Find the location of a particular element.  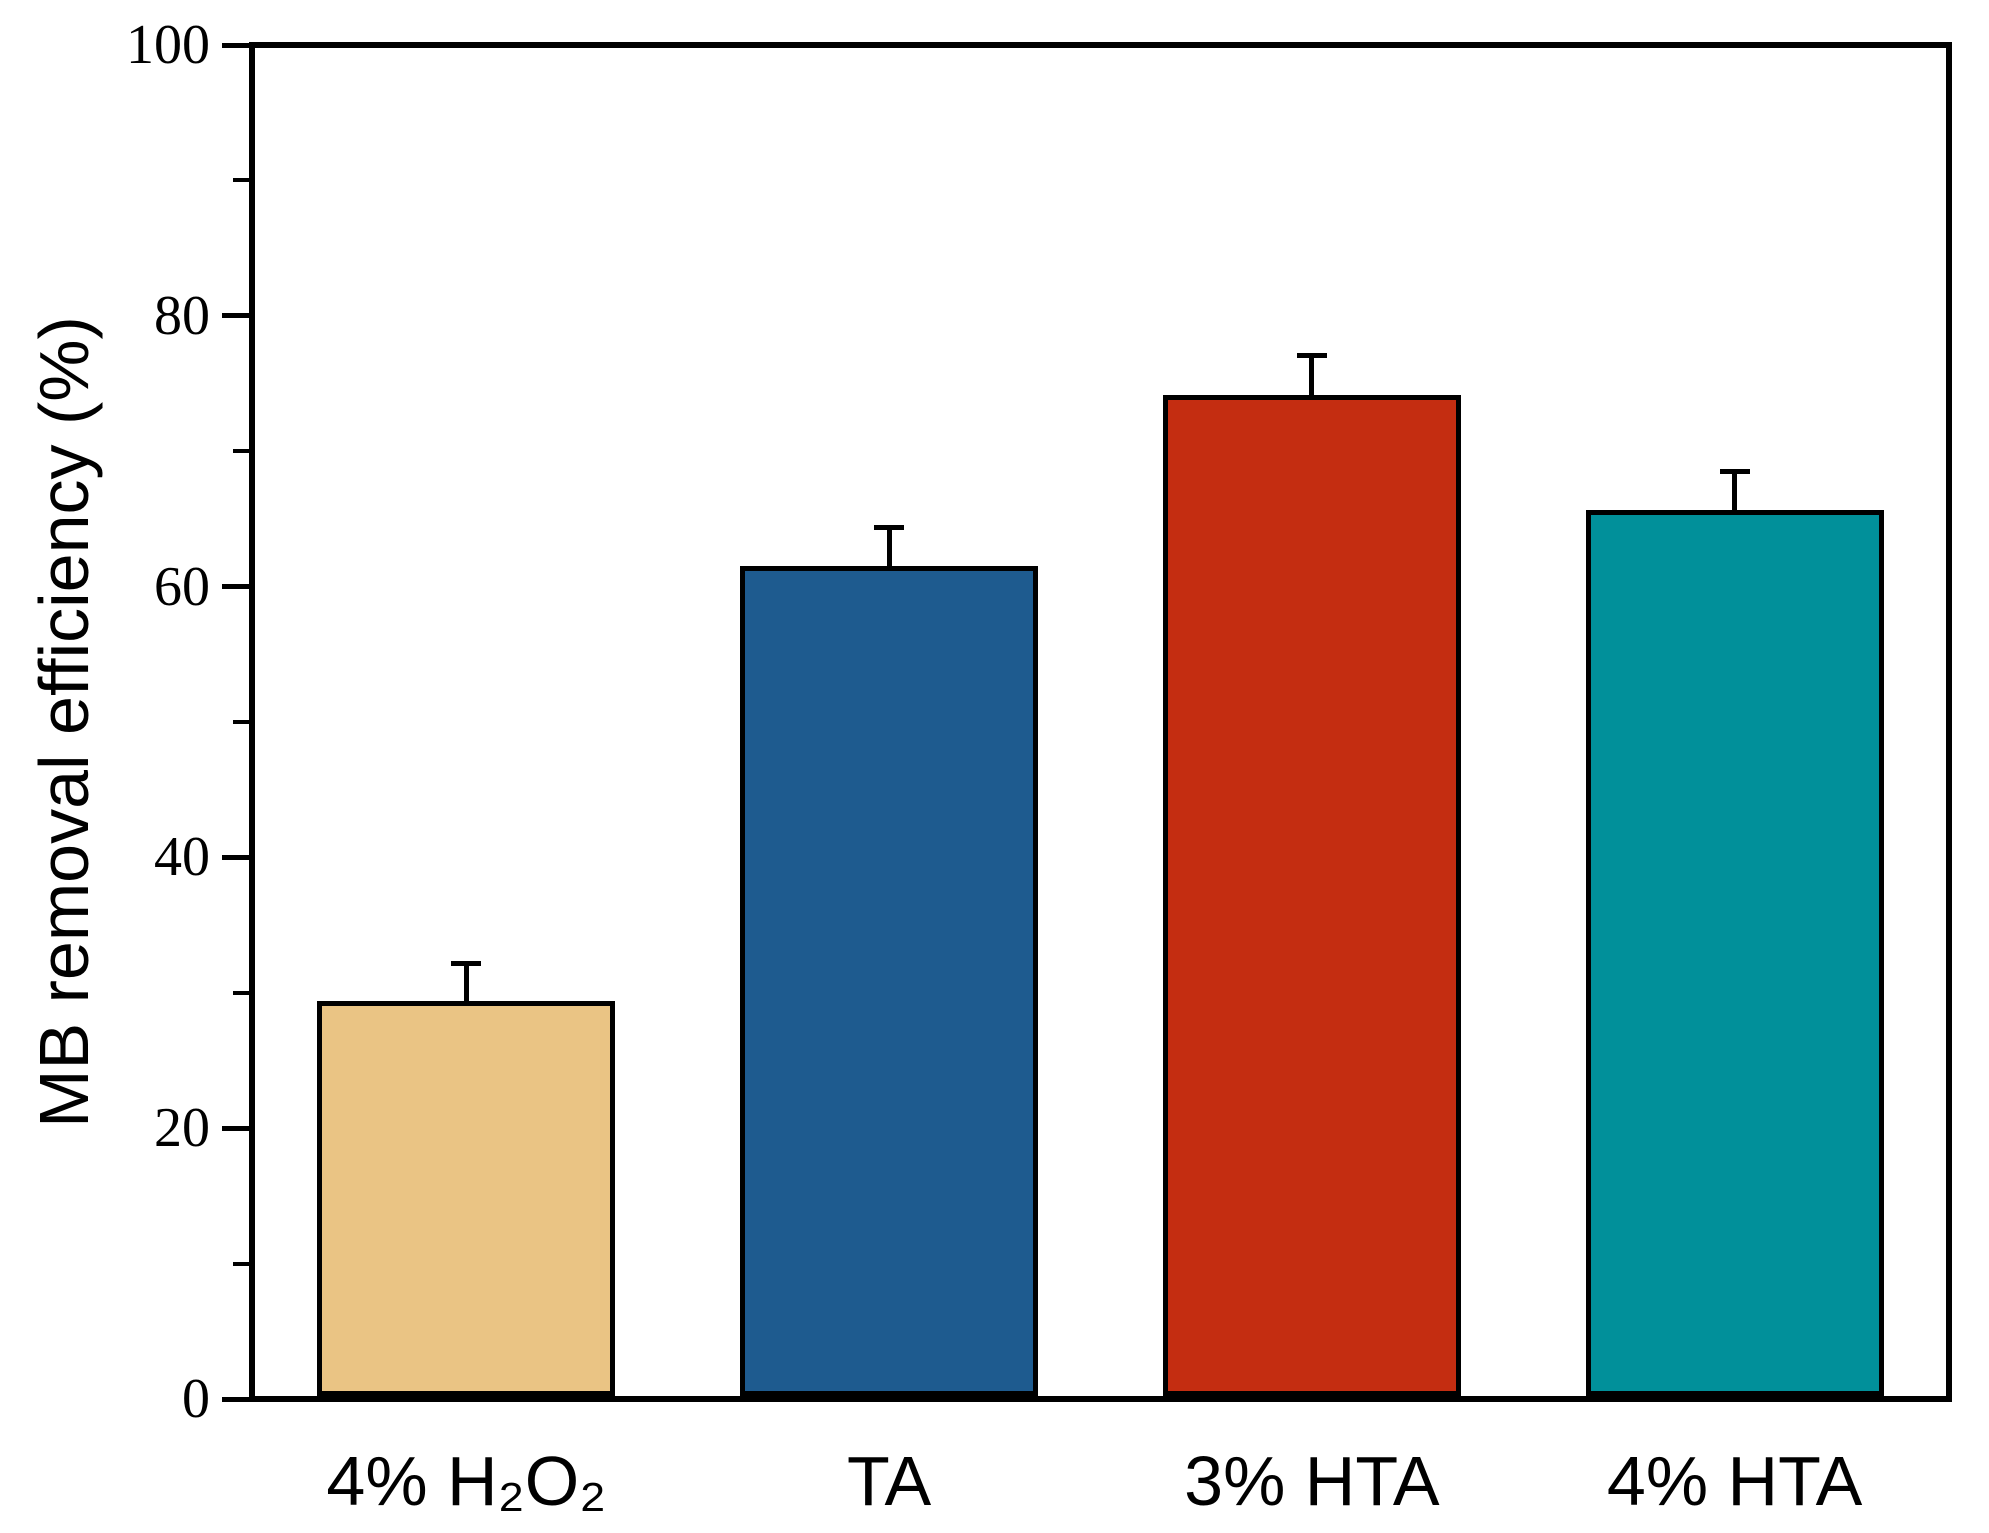

x-axis-label-3: 3% HTA is located at coordinates (1312, 1481).